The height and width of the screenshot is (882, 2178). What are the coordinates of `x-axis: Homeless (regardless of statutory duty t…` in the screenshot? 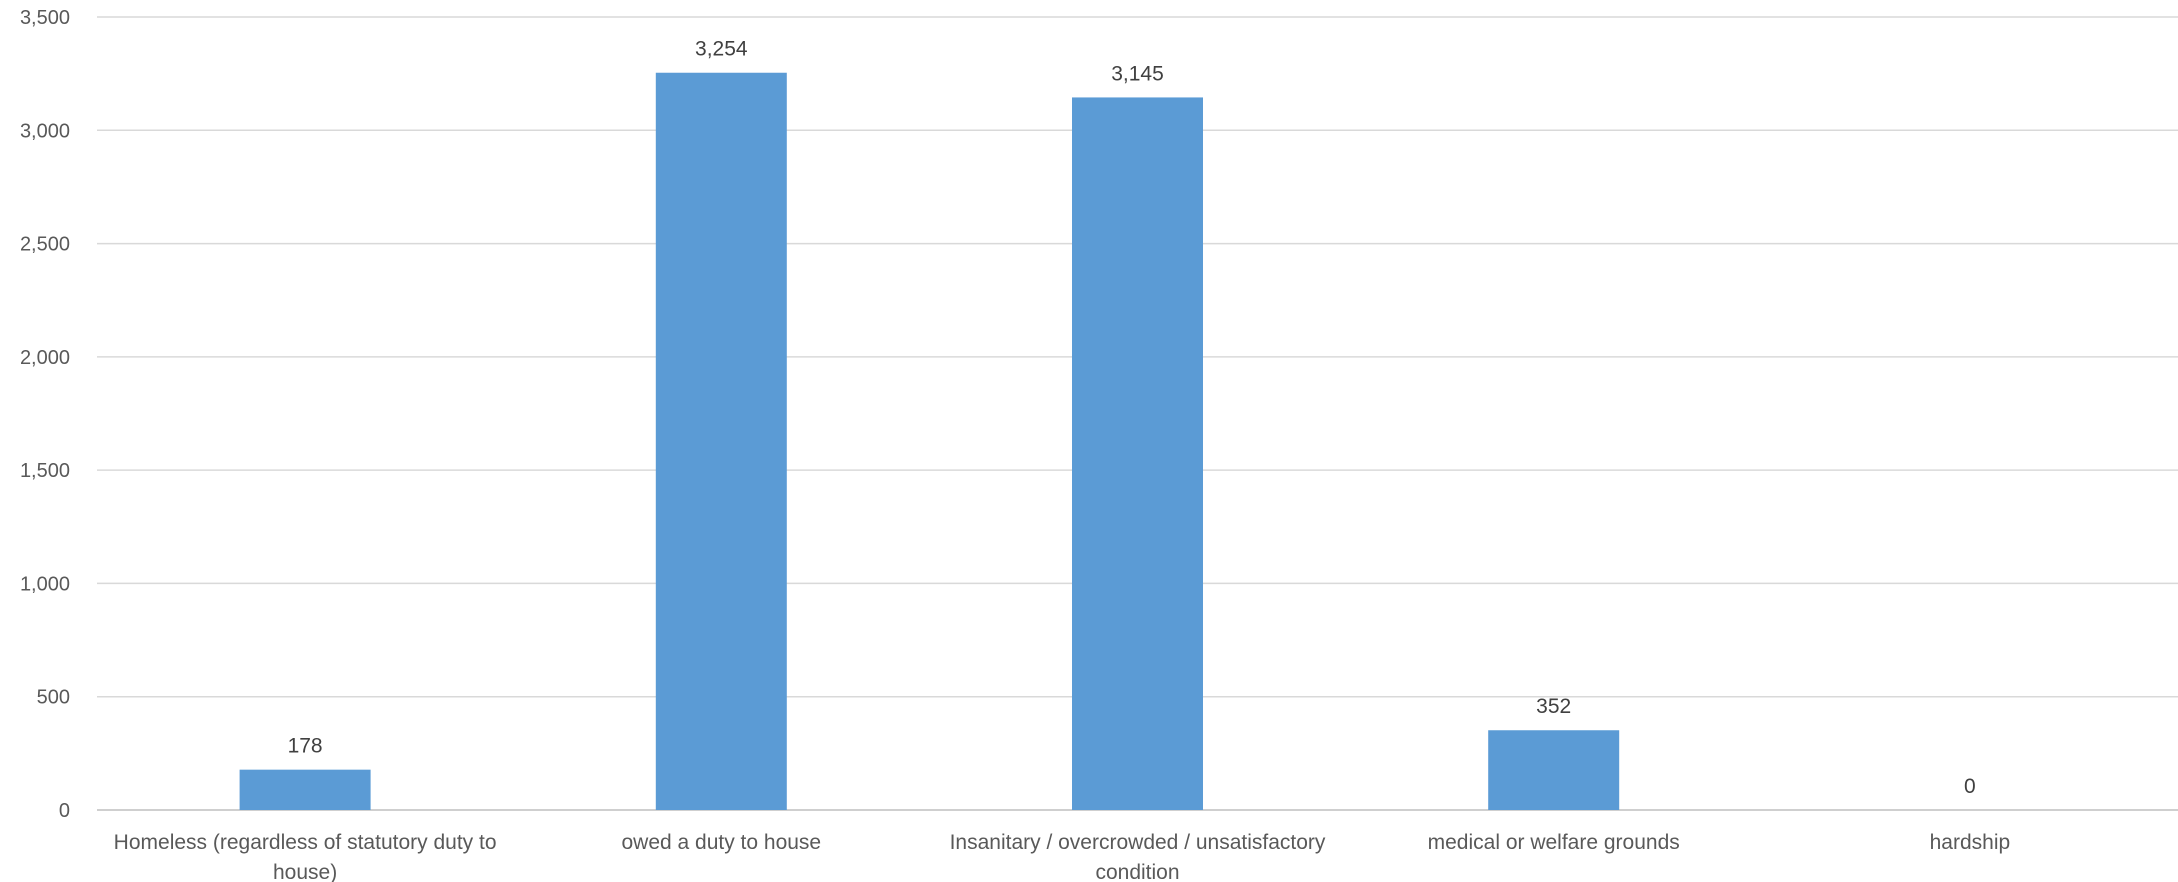 It's located at (1062, 856).